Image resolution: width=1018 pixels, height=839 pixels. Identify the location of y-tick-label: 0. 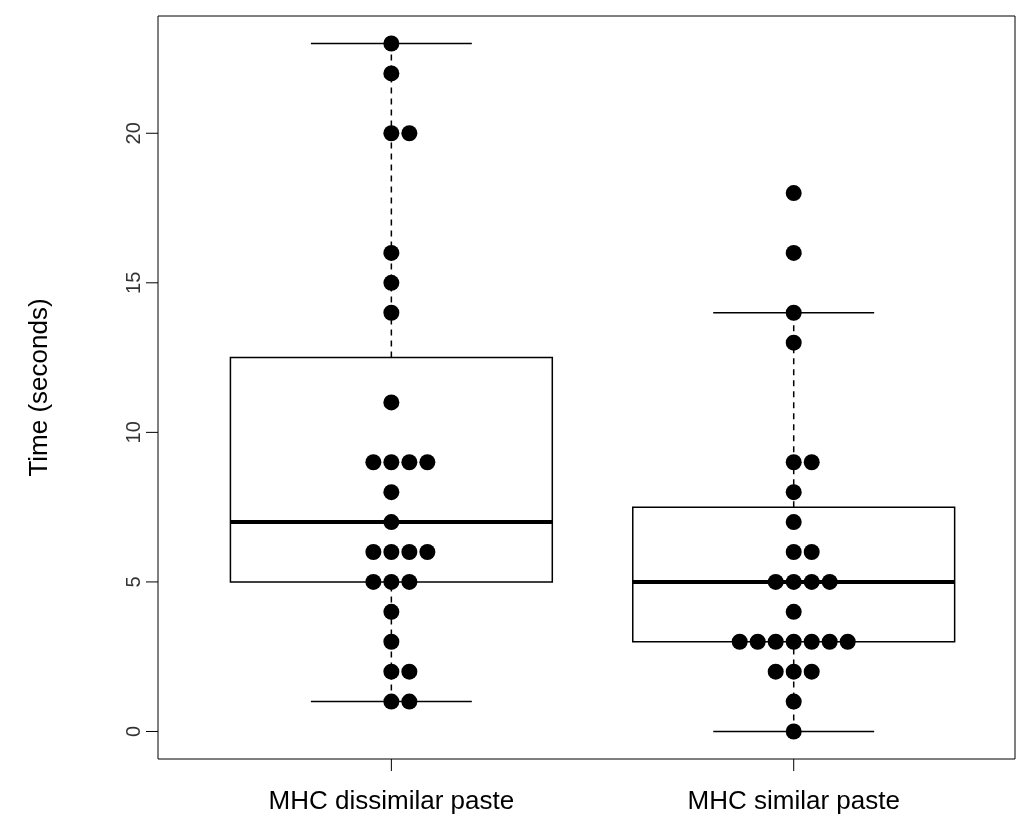
(133, 731).